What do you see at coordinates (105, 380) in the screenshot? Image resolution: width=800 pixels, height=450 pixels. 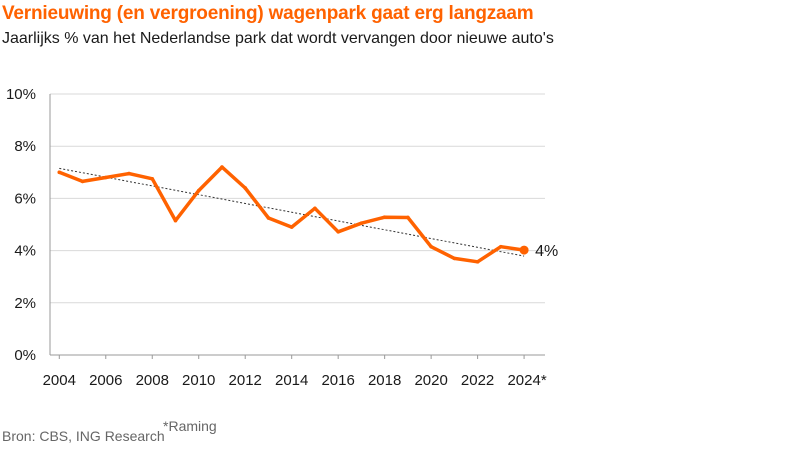 I see `x-tick-label: 2006` at bounding box center [105, 380].